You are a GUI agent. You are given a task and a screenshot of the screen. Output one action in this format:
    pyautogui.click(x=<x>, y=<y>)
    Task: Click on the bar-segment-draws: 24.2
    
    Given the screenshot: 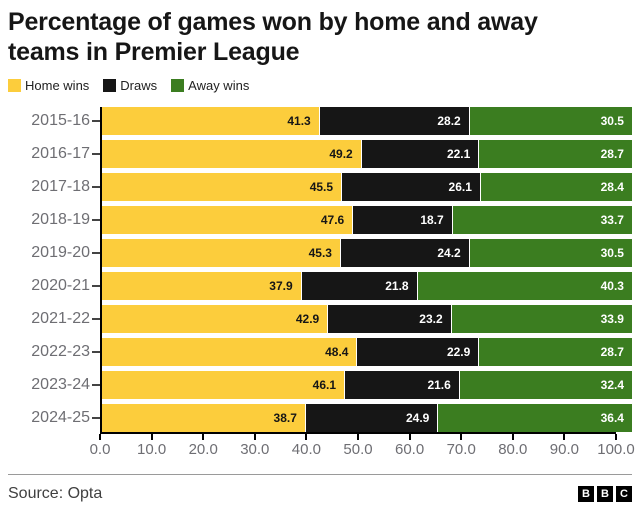 What is the action you would take?
    pyautogui.click(x=405, y=253)
    